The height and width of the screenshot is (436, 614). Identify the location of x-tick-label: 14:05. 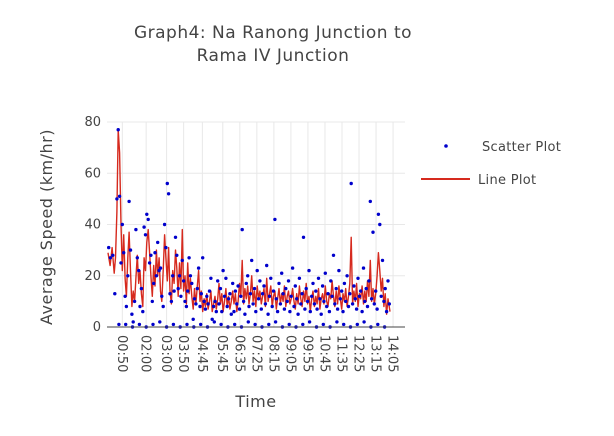
(392, 353).